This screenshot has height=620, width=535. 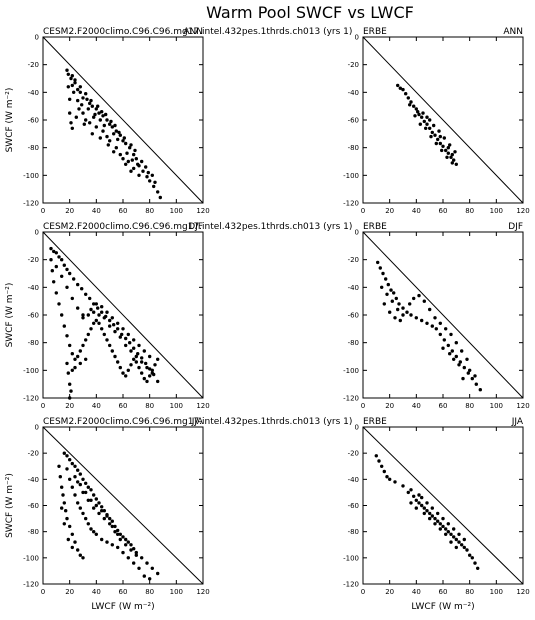 I want to click on y-tick-label: -40, so click(x=353, y=480).